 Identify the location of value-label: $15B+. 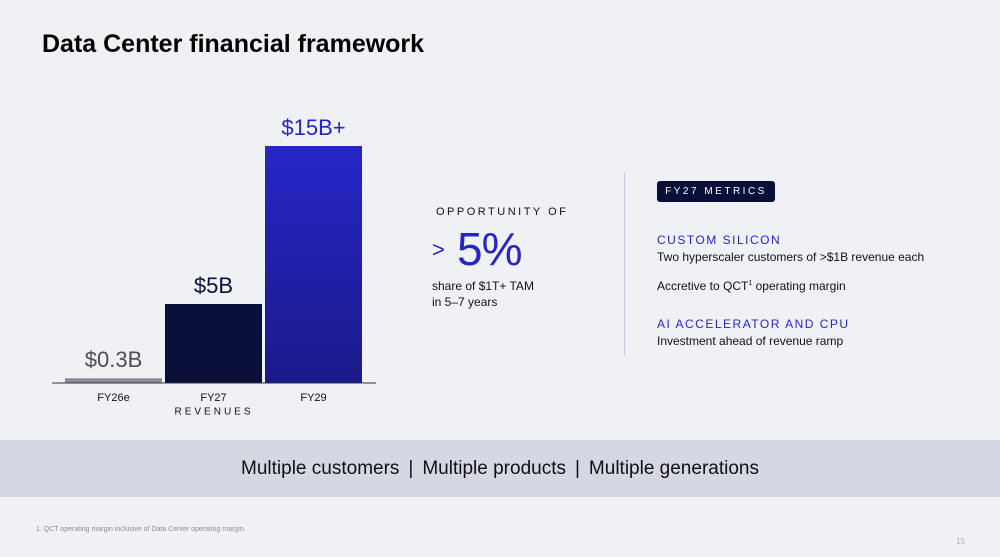
(313, 127).